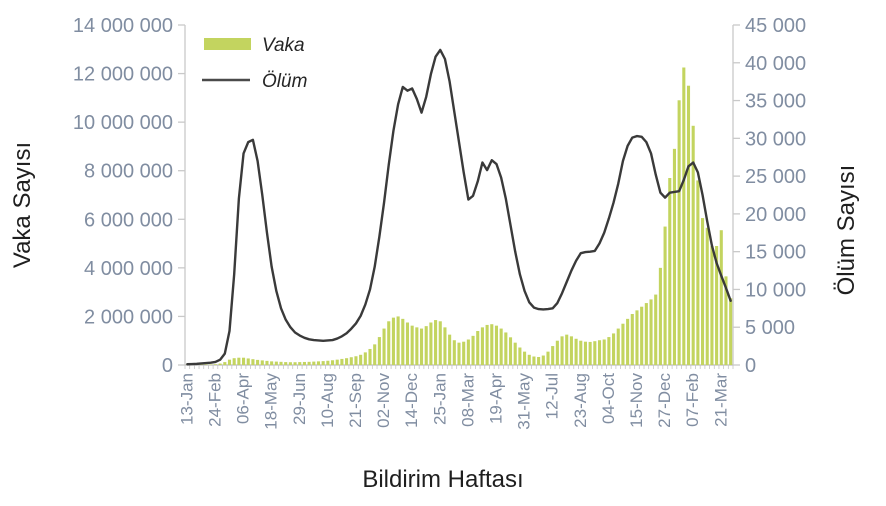 The width and height of the screenshot is (886, 506). I want to click on x-axis-tick-label: 21-Sep, so click(355, 400).